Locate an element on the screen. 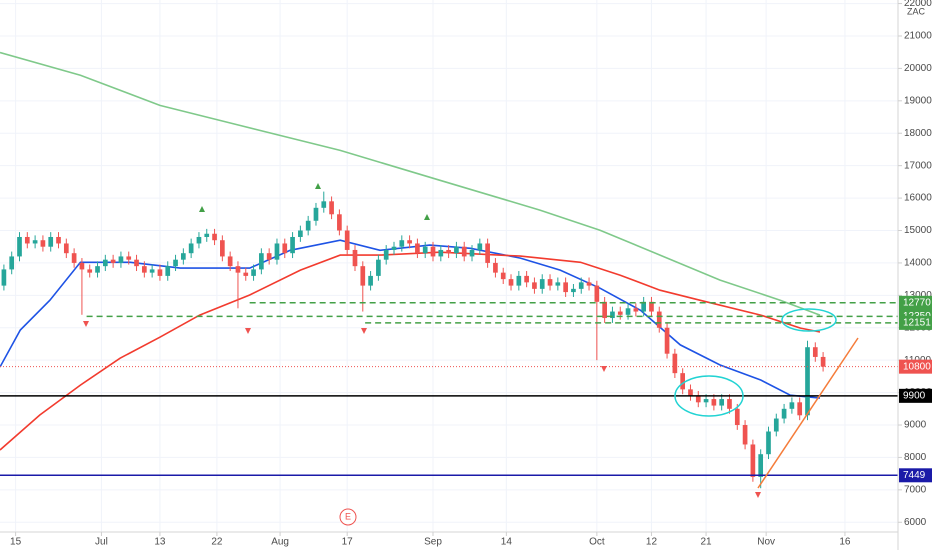  event-label: E is located at coordinates (348, 516).